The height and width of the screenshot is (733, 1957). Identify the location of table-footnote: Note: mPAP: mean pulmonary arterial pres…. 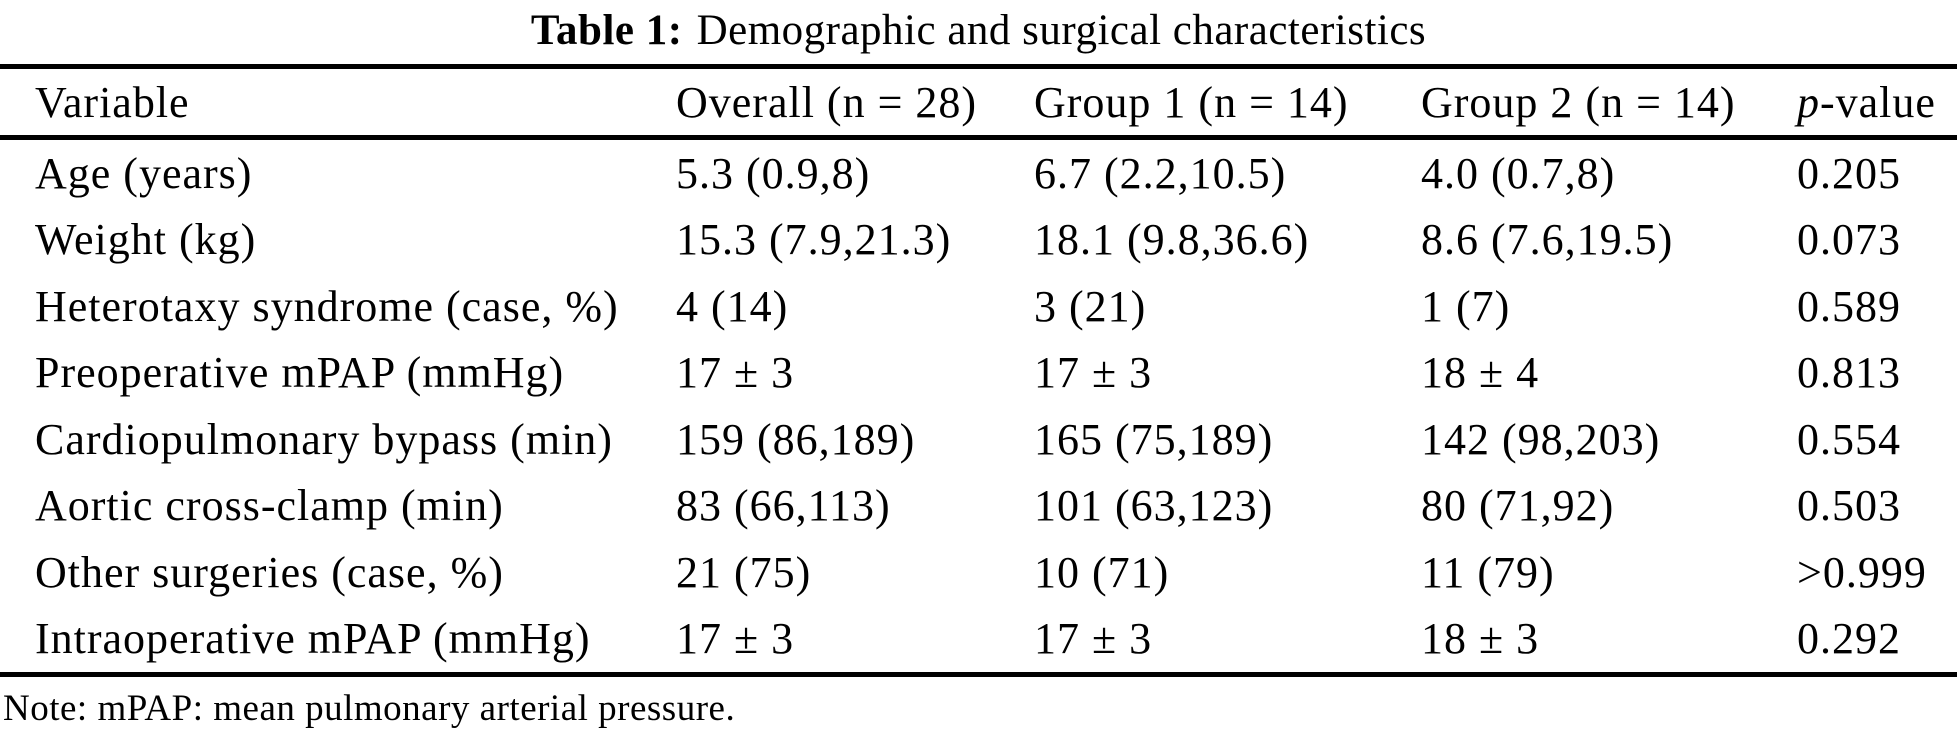
(369, 708).